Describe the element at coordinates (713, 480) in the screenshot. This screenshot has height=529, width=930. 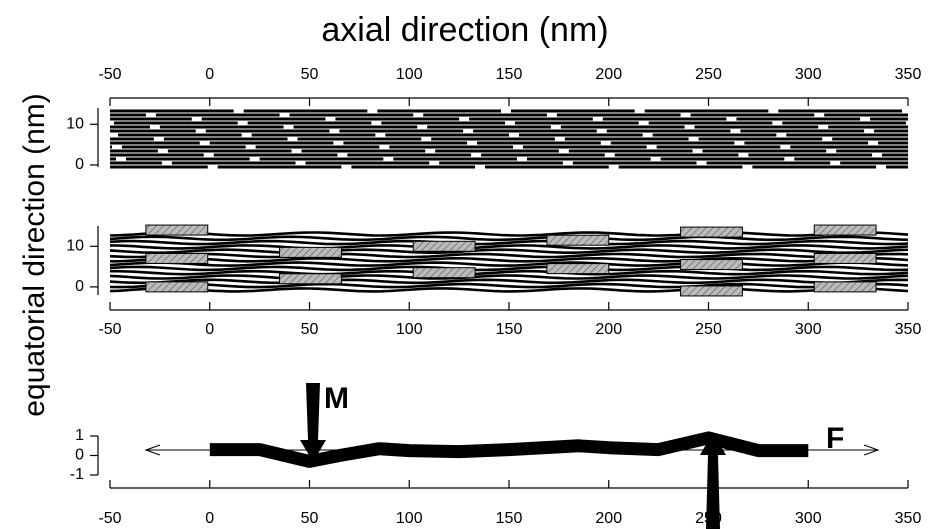
I see `arrow-up` at that location.